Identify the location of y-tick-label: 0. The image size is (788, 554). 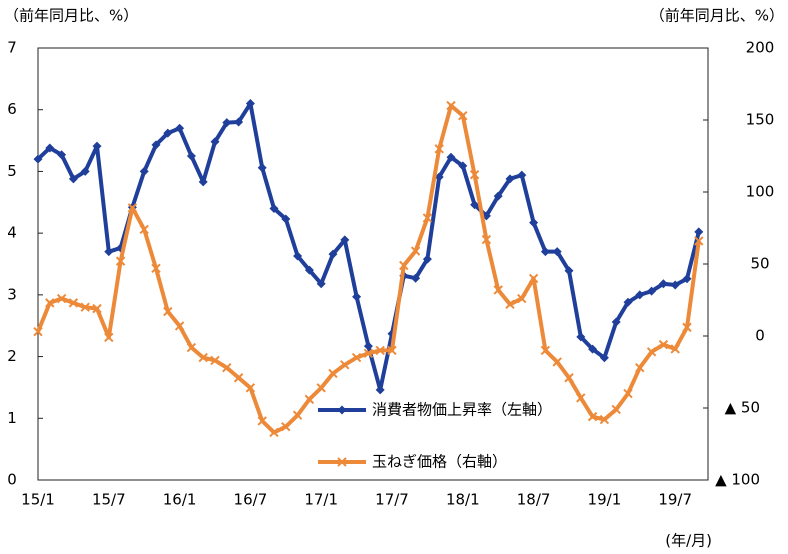
(12, 480).